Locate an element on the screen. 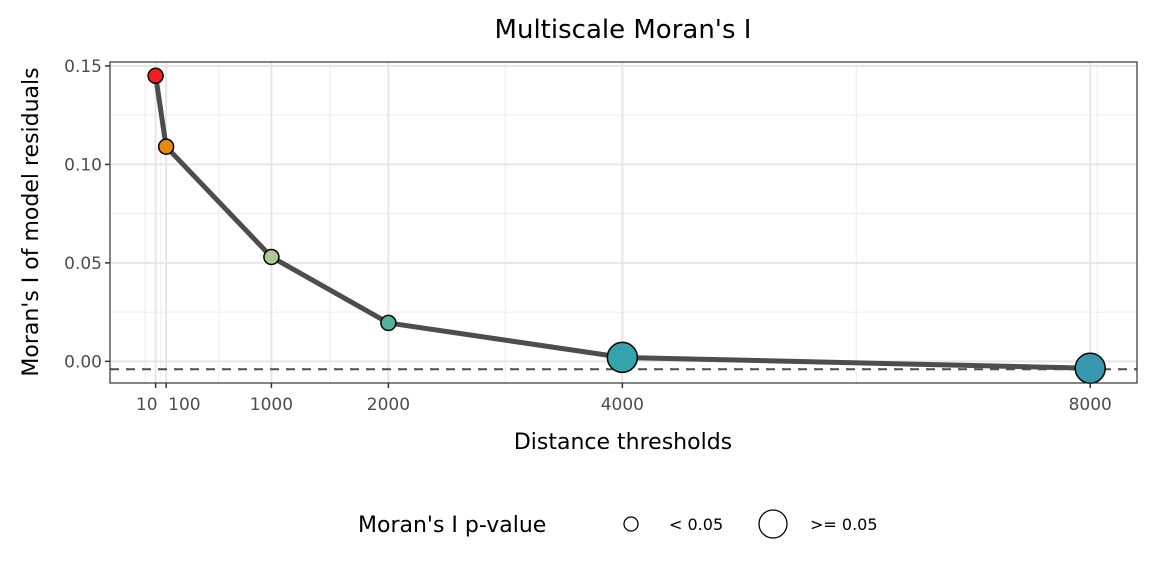  x-tick-label: 4000 is located at coordinates (622, 405).